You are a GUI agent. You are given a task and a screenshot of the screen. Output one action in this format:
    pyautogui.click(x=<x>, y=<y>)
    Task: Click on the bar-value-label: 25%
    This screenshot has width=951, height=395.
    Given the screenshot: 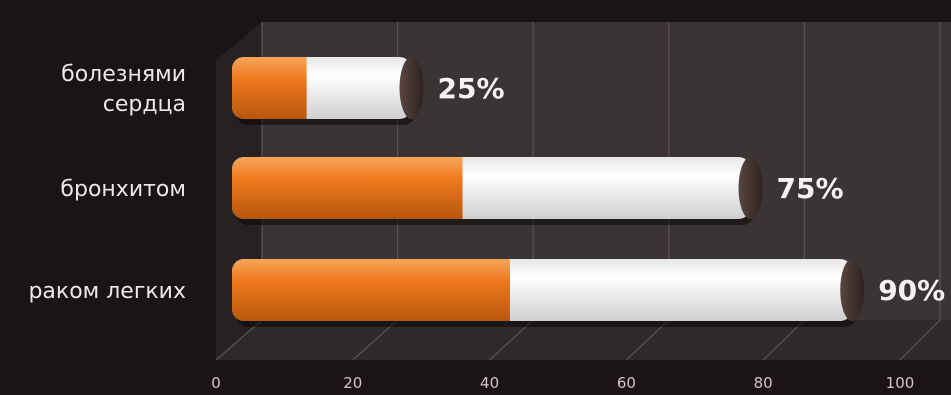 What is the action you would take?
    pyautogui.click(x=471, y=88)
    